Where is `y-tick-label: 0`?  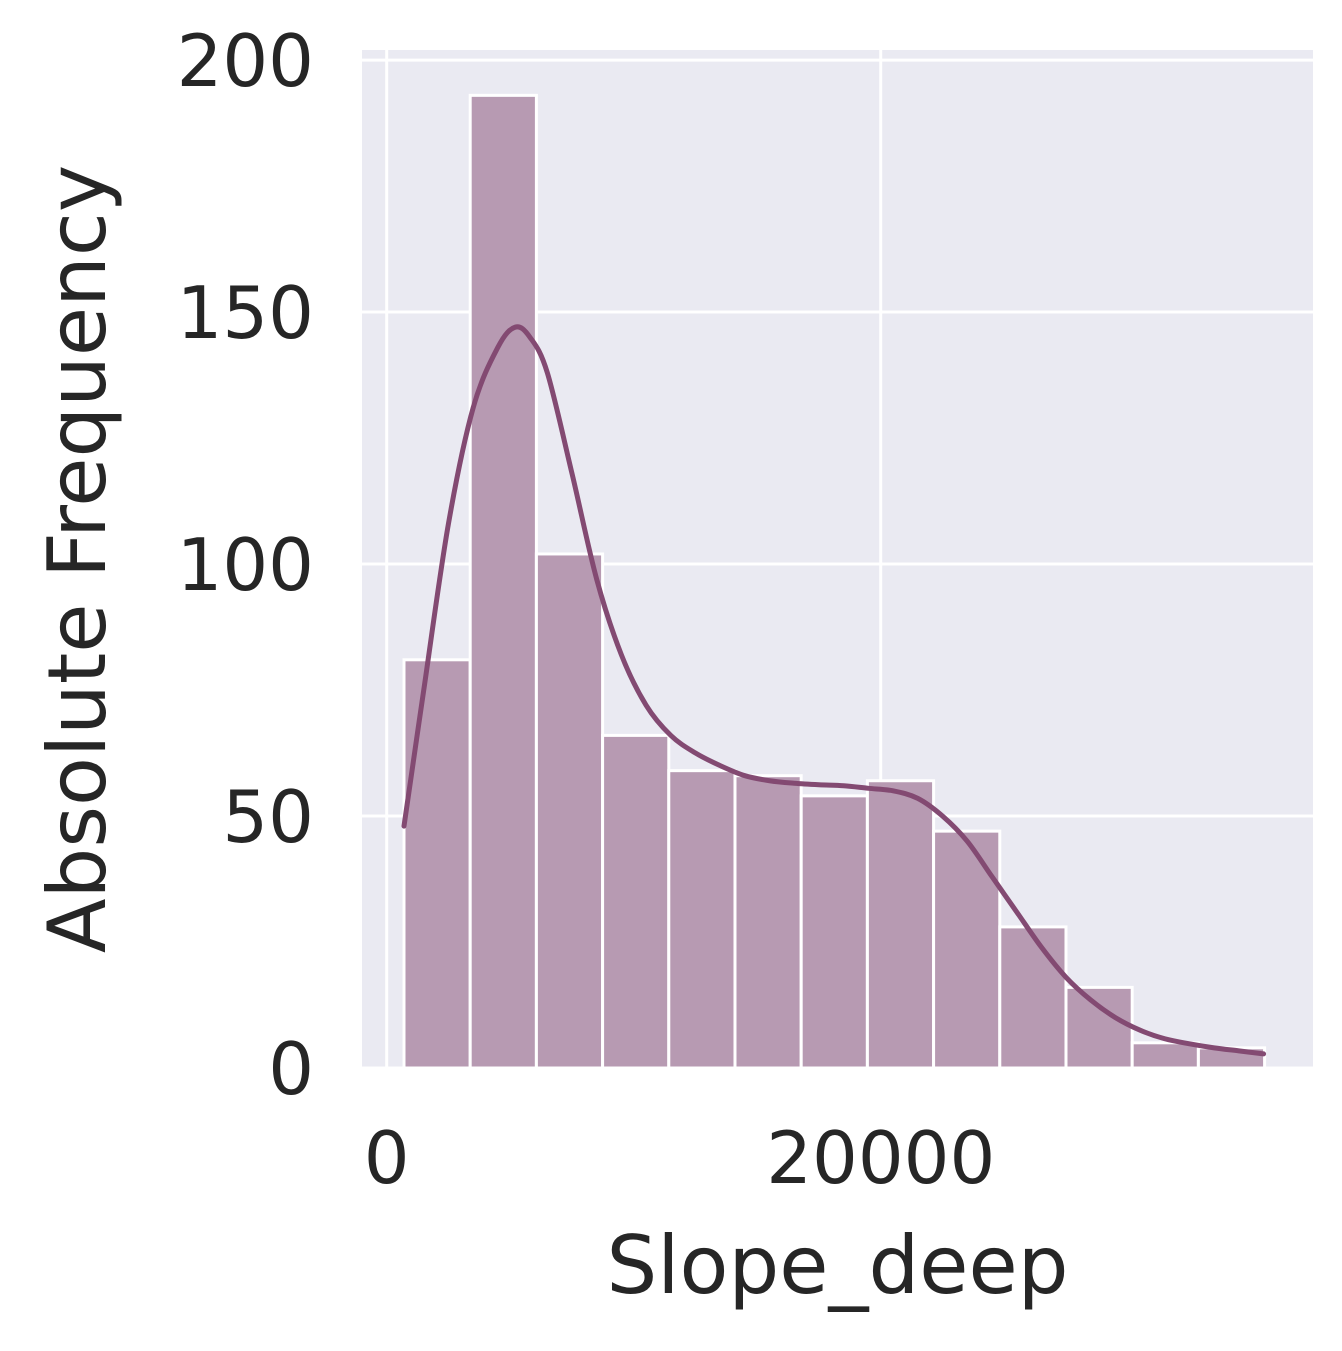 y-tick-label: 0 is located at coordinates (291, 1069).